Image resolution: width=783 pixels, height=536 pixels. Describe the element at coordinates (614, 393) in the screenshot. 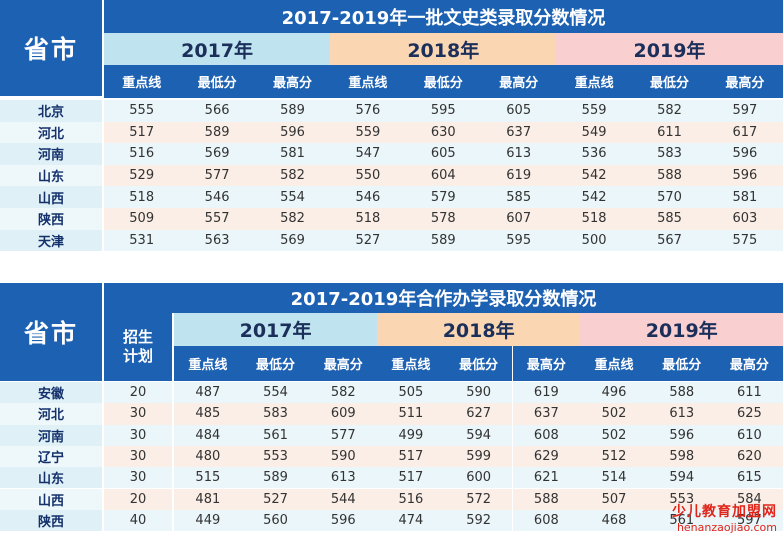

I see `table-cell: 496` at that location.